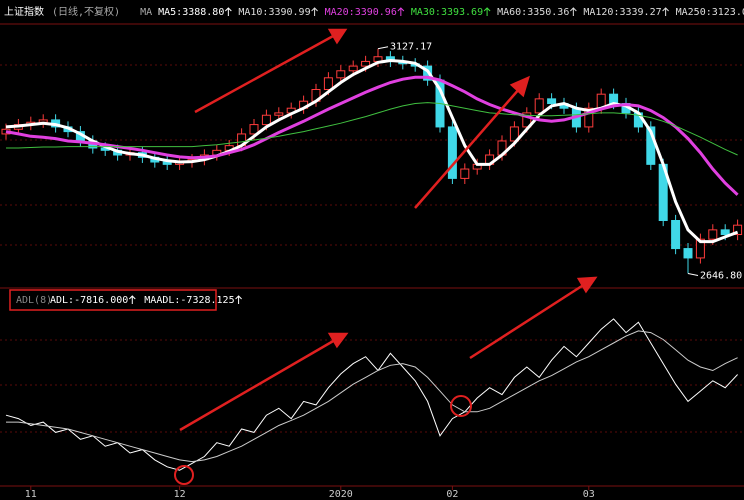  Describe the element at coordinates (622, 12) in the screenshot. I see `legend-entry: MA120:3339.27` at that location.